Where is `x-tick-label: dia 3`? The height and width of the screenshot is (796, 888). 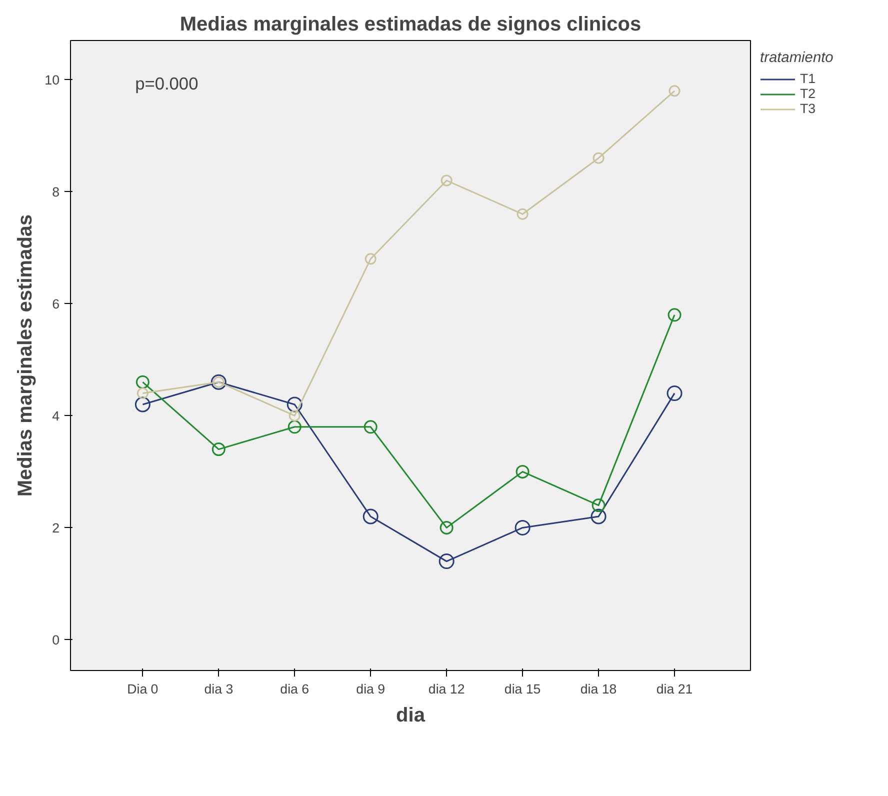 x-tick-label: dia 3 is located at coordinates (219, 689).